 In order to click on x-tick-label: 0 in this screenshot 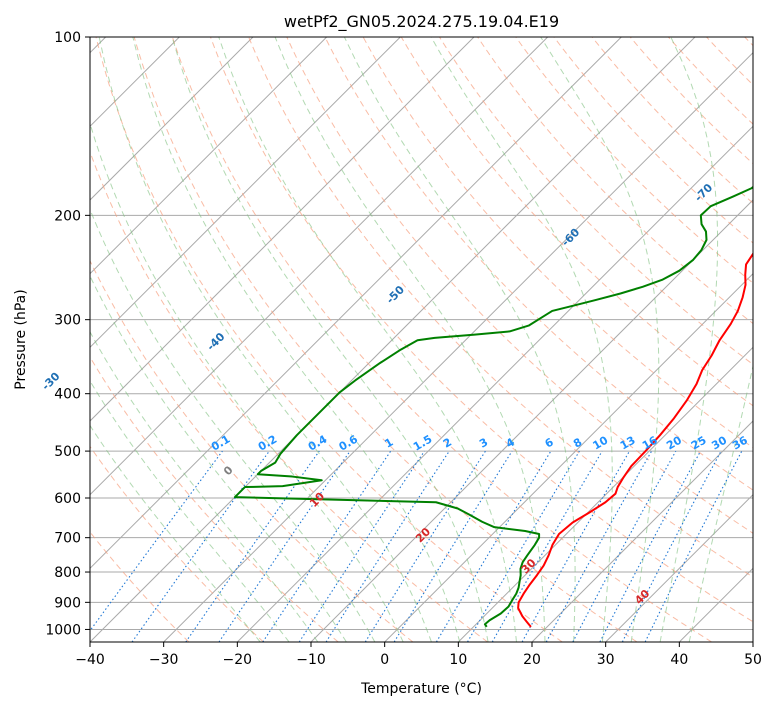, I will do `click(384, 660)`.